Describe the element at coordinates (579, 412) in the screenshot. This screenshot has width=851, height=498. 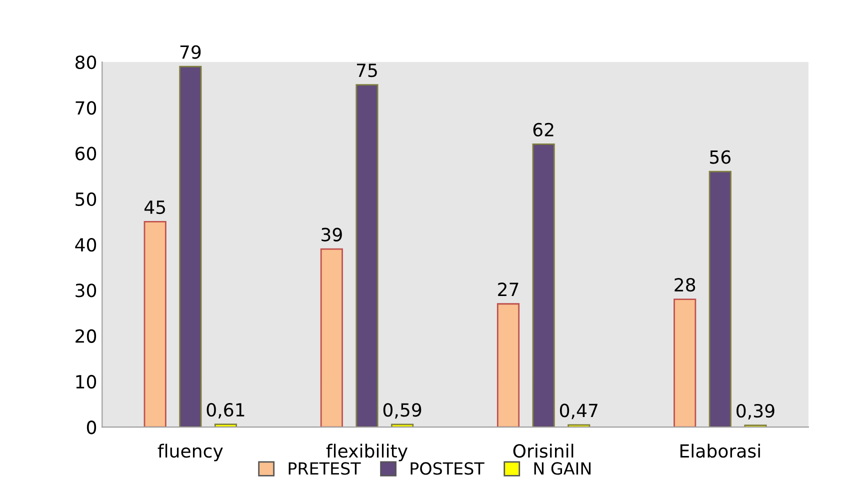
I see `data-label: 0,47` at that location.